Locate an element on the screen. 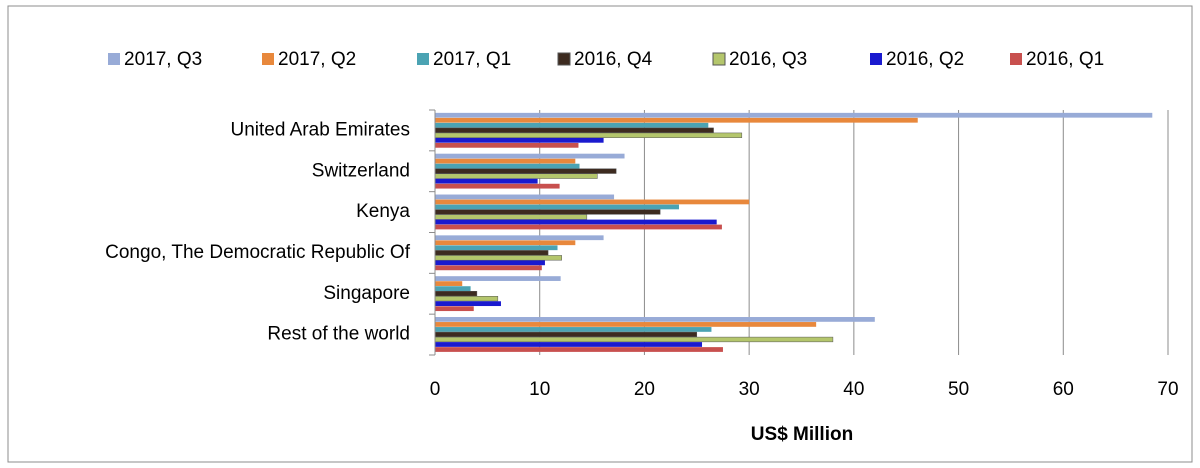  legend-label: 2016, Q1 is located at coordinates (1065, 59).